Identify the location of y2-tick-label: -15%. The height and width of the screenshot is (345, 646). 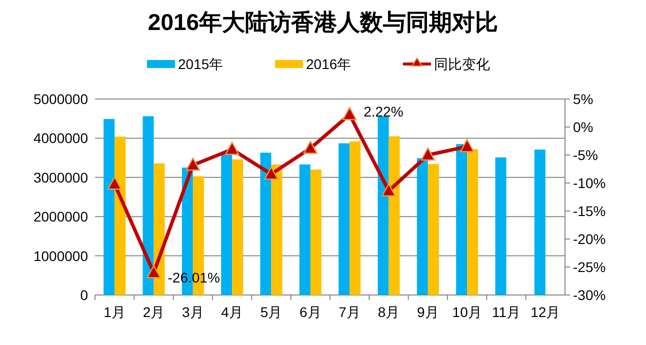
(589, 211).